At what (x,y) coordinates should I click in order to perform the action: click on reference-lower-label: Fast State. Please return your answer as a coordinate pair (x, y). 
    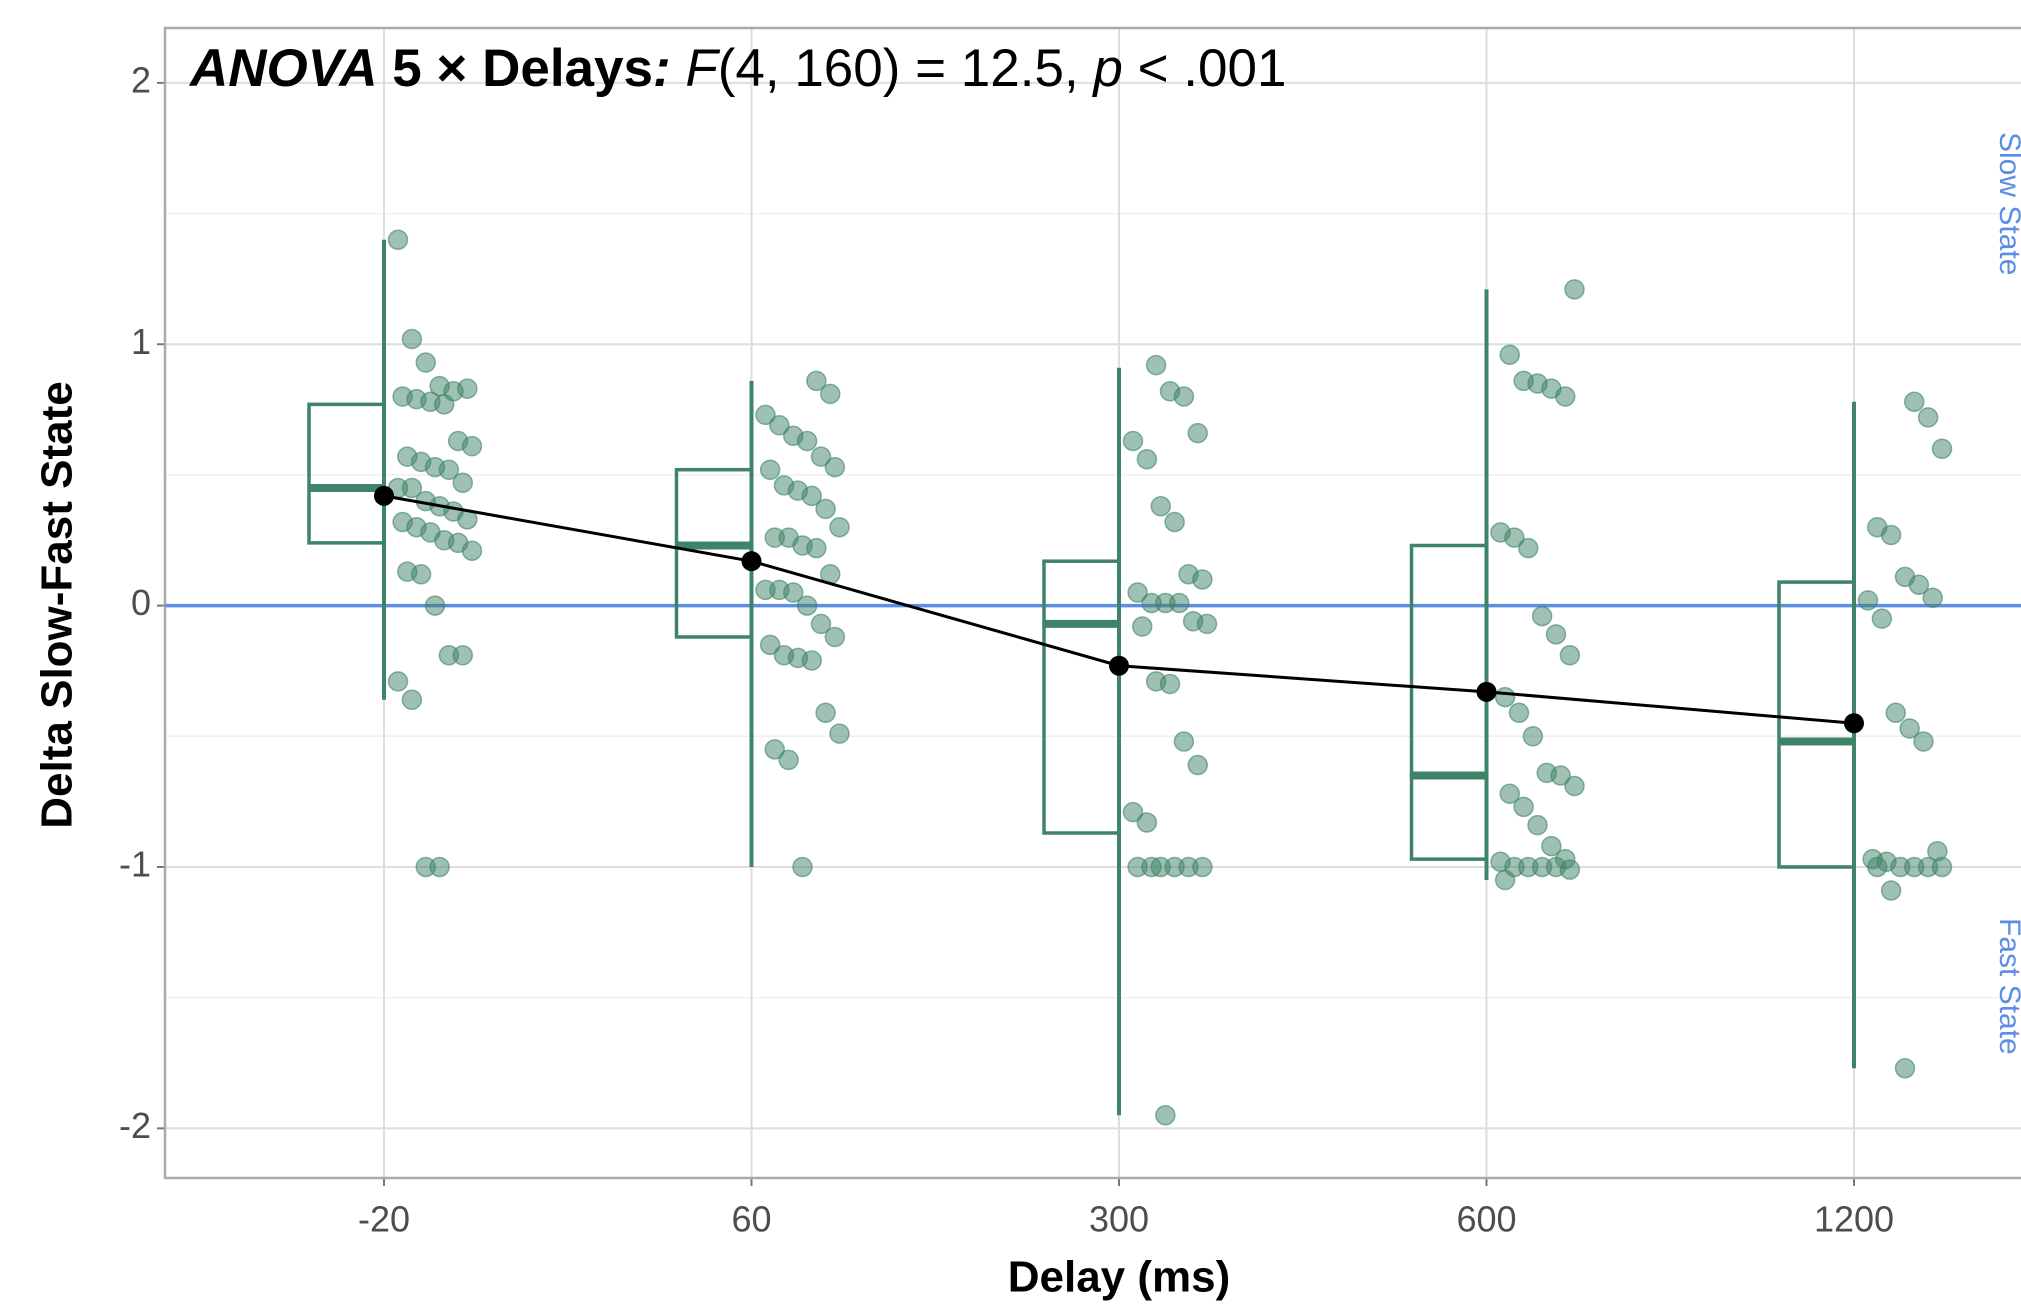
    Looking at the image, I should click on (2007, 986).